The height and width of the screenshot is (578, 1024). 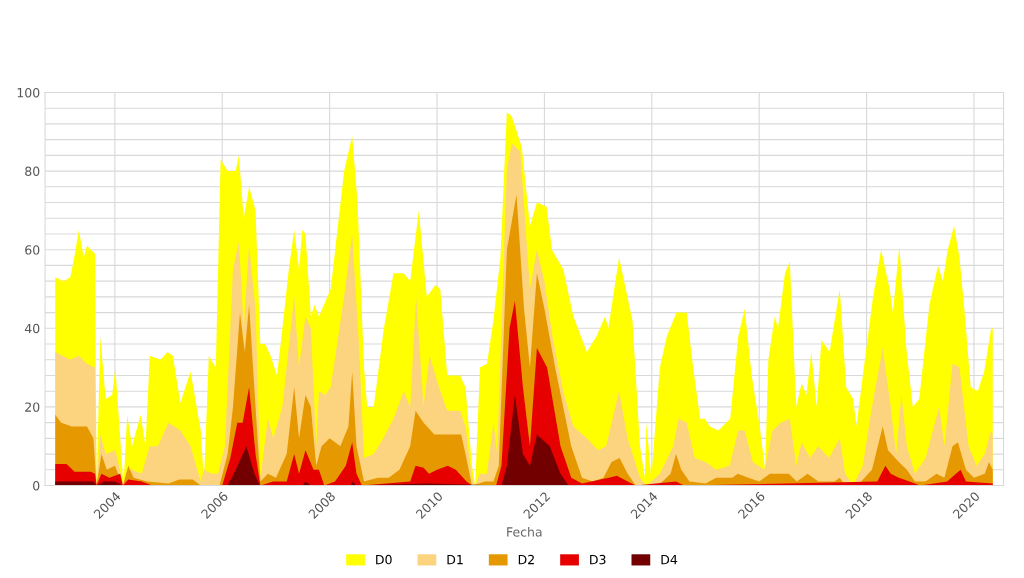 I want to click on x-axis-title: Fecha, so click(x=524, y=531).